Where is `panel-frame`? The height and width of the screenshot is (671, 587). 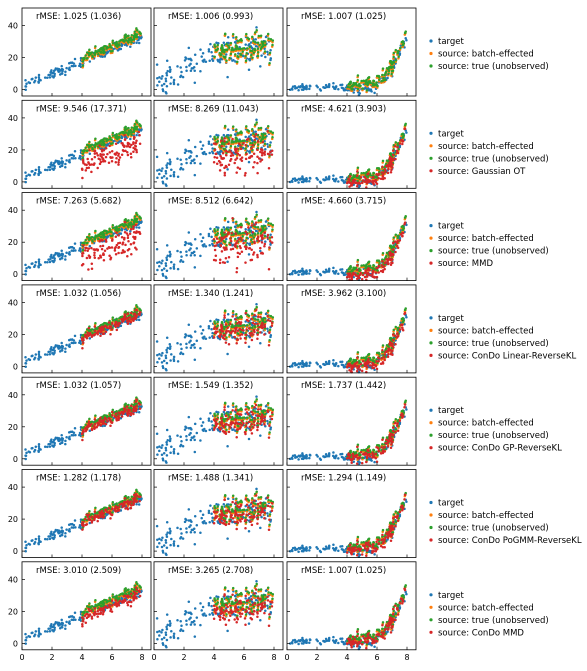 panel-frame is located at coordinates (218, 144).